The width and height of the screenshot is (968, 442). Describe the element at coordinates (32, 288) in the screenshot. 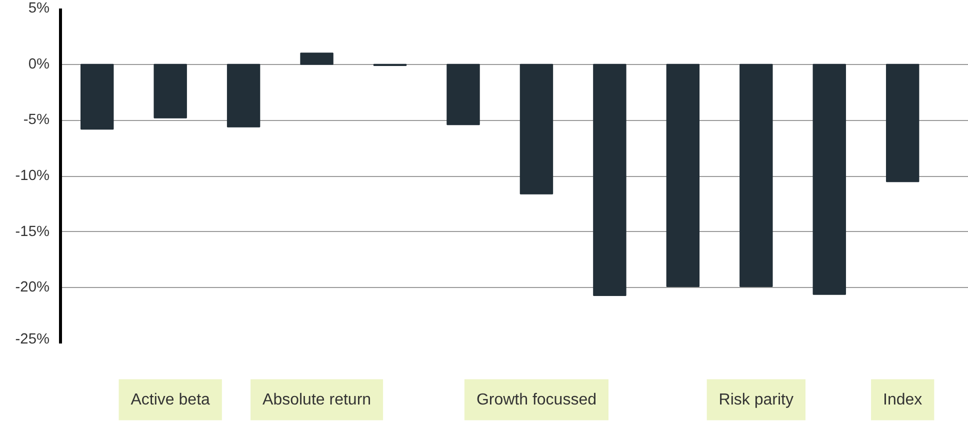

I see `y-tick-label: -20%` at that location.